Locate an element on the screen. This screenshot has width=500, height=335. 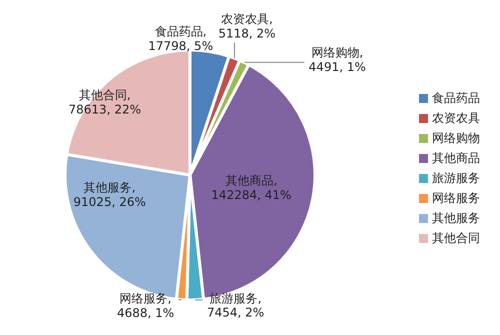
data-label: 食品药品, 17798, 5% is located at coordinates (181, 38).